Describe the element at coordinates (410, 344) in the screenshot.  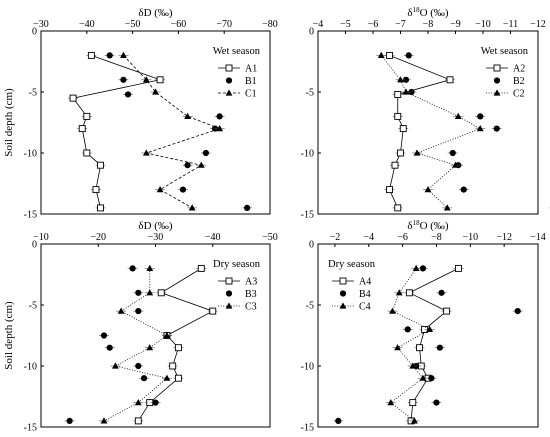
I see `series-C4` at that location.